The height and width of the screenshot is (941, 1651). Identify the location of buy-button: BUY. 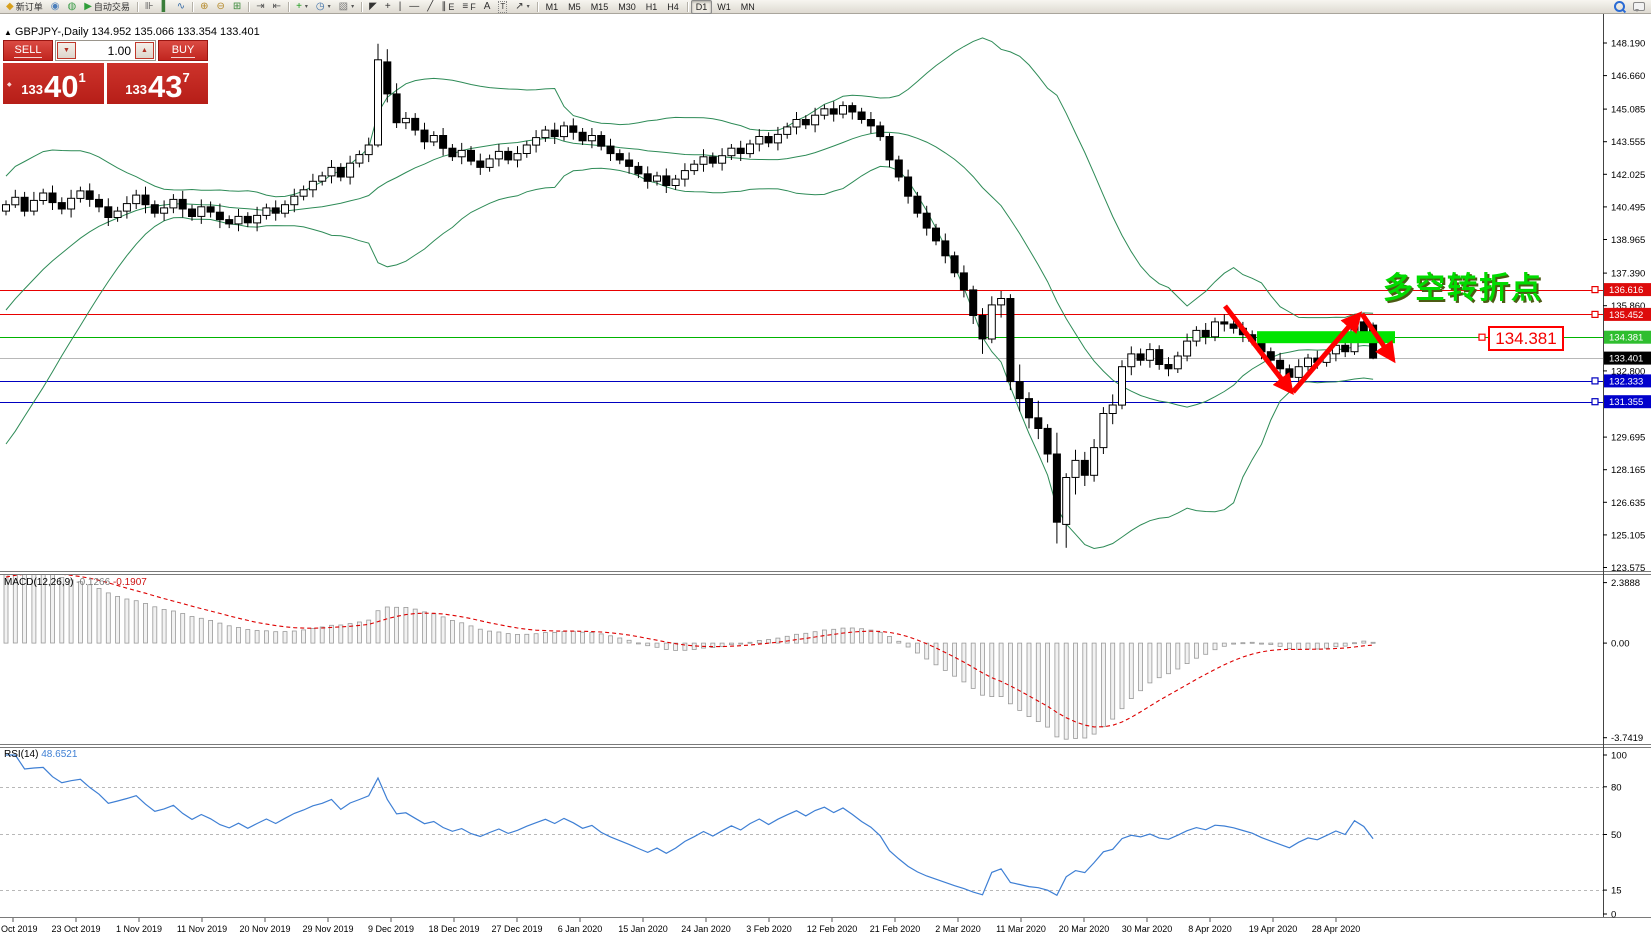
(183, 50).